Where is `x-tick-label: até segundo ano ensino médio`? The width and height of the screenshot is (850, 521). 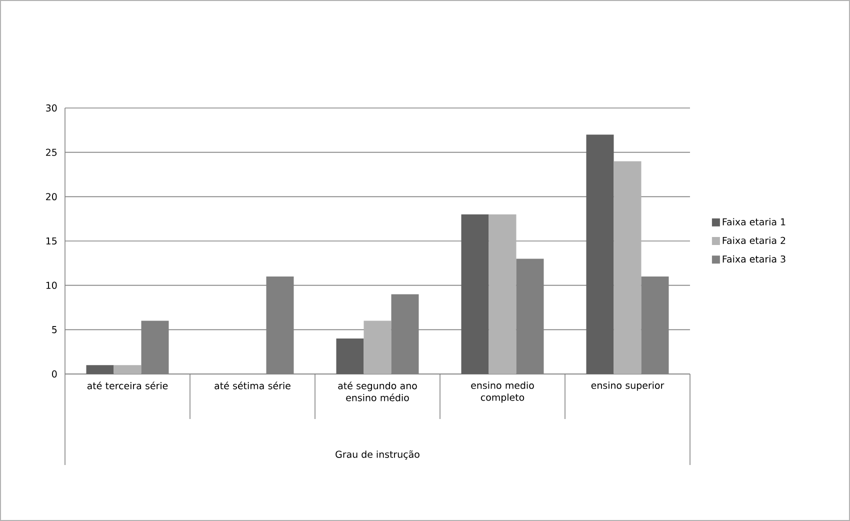
x-tick-label: até segundo ano ensino médio is located at coordinates (377, 392).